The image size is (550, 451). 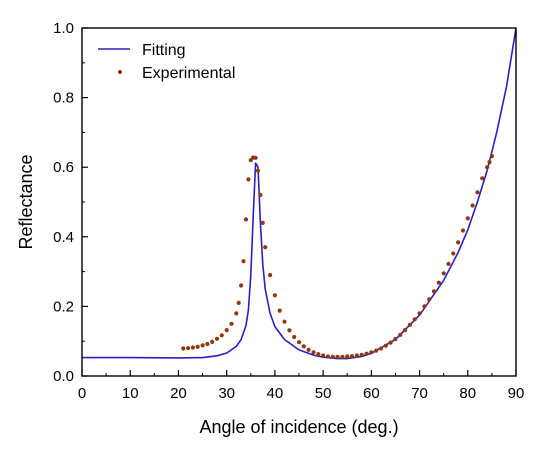 What do you see at coordinates (63, 28) in the screenshot?
I see `y-tick-label: 1.0` at bounding box center [63, 28].